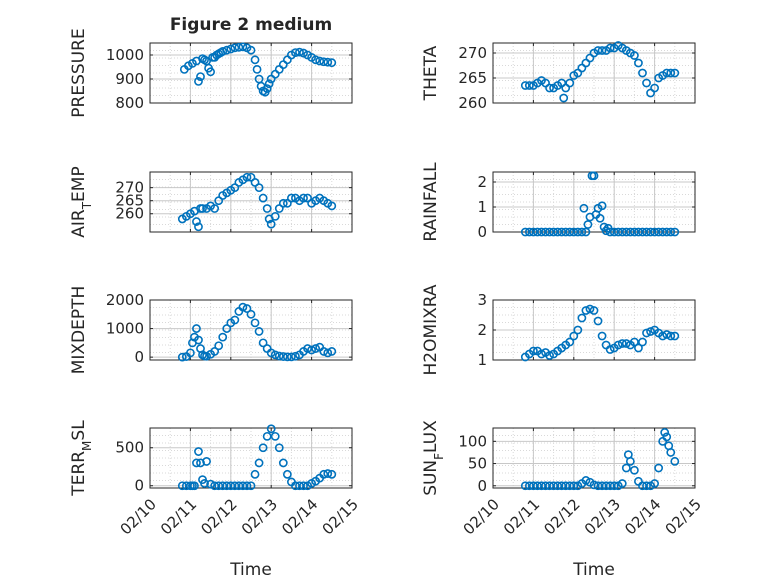  Describe the element at coordinates (482, 330) in the screenshot. I see `y-tick-label: 2` at that location.